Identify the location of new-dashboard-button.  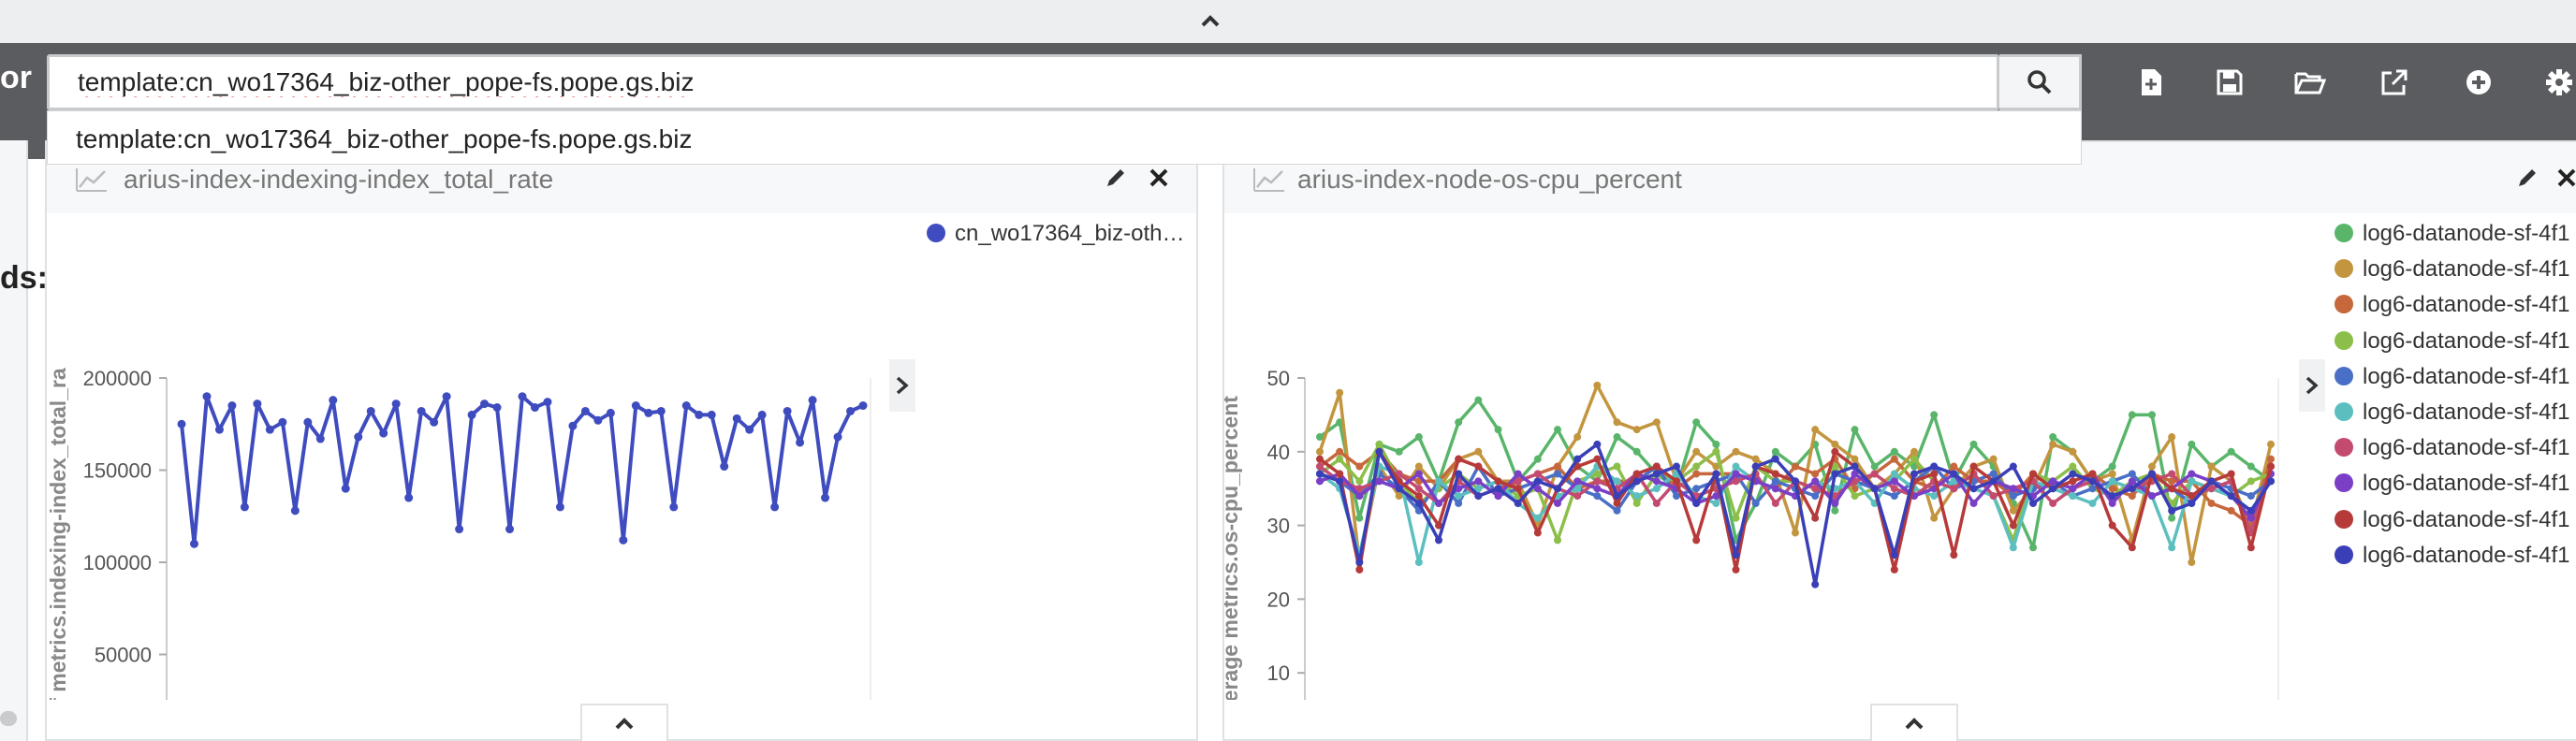
(2151, 82).